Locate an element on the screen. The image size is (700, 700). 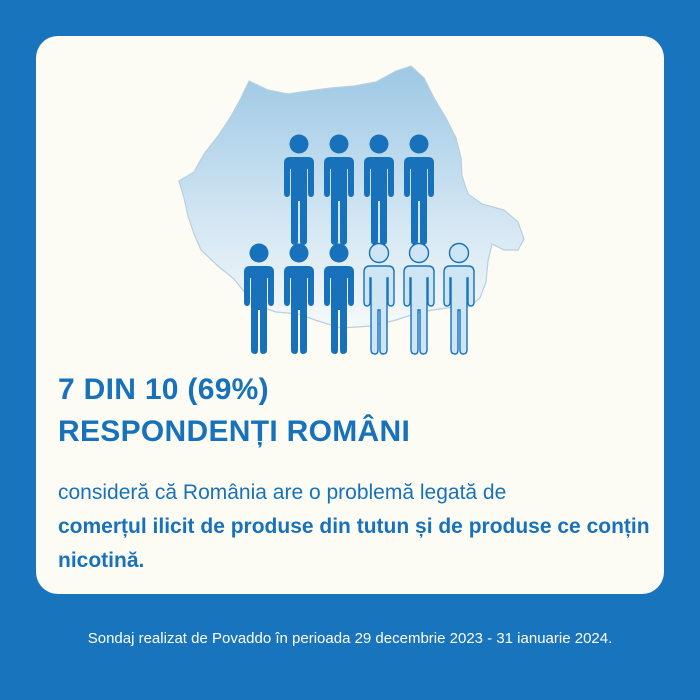
headline: 7 DIN 10 (69%) RESPONDENȚI ROMÂNI is located at coordinates (353, 411).